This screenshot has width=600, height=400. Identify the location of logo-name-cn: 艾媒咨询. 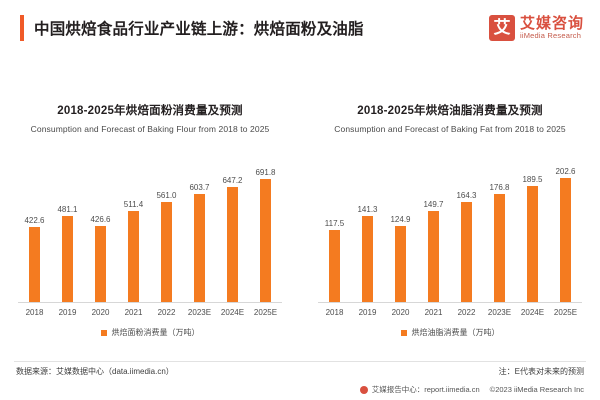
(551, 23).